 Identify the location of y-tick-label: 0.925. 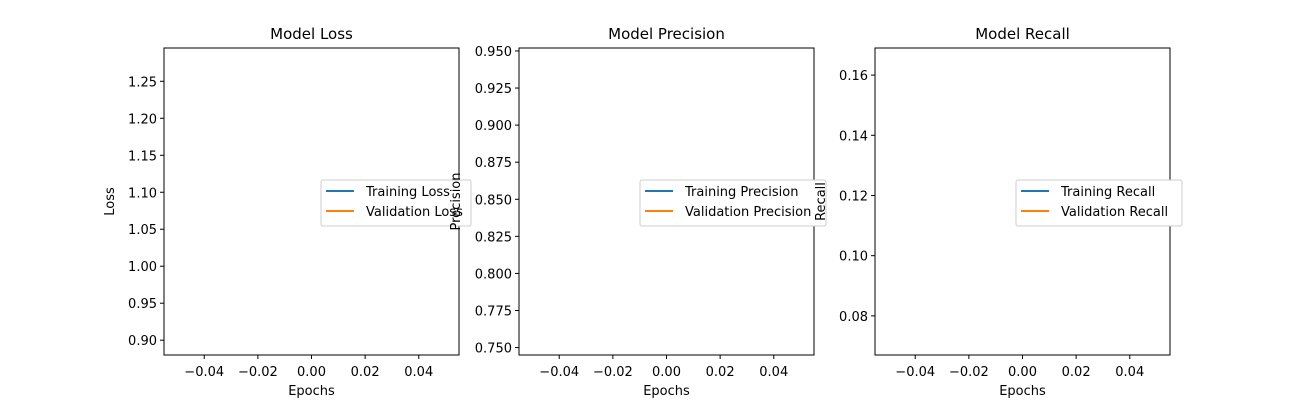
(493, 89).